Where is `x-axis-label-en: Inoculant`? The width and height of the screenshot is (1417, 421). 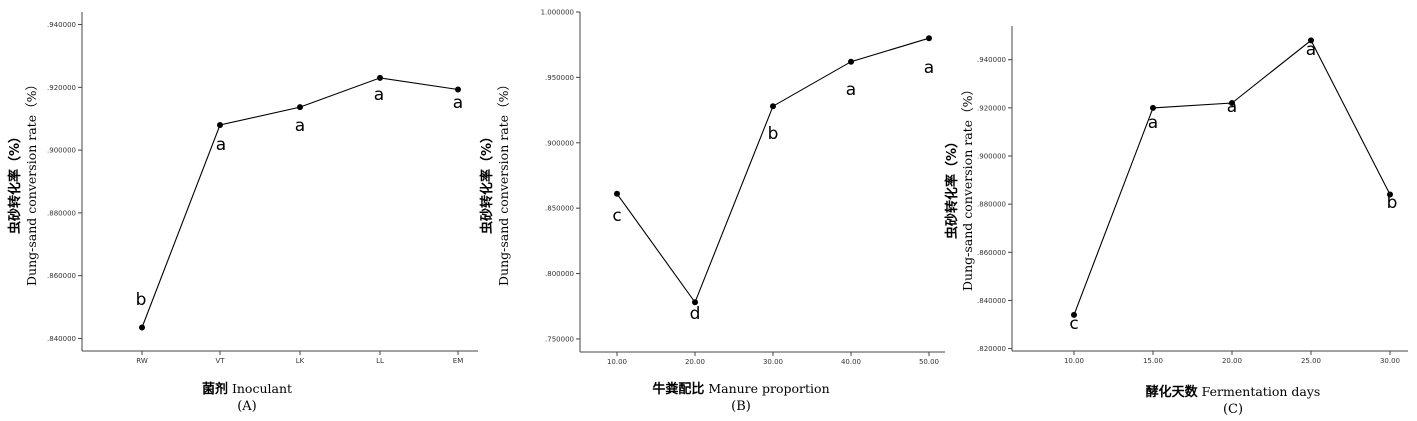
x-axis-label-en: Inoculant is located at coordinates (260, 388).